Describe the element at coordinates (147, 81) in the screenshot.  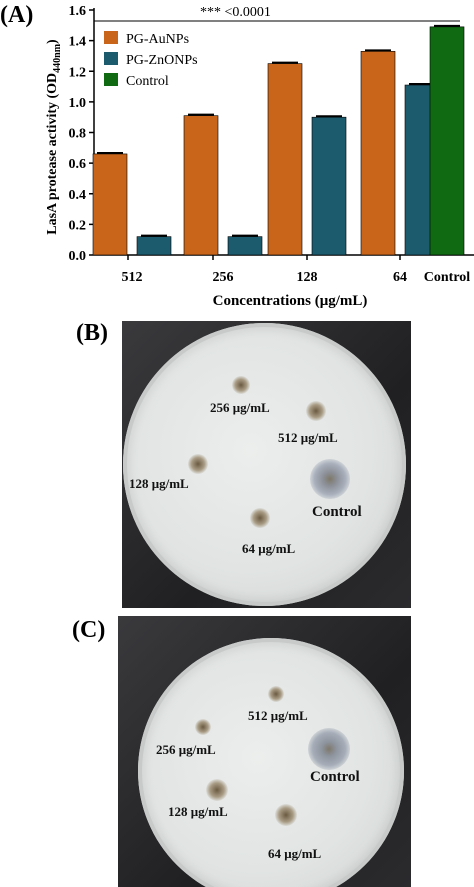
I see `legend-label: Control` at that location.